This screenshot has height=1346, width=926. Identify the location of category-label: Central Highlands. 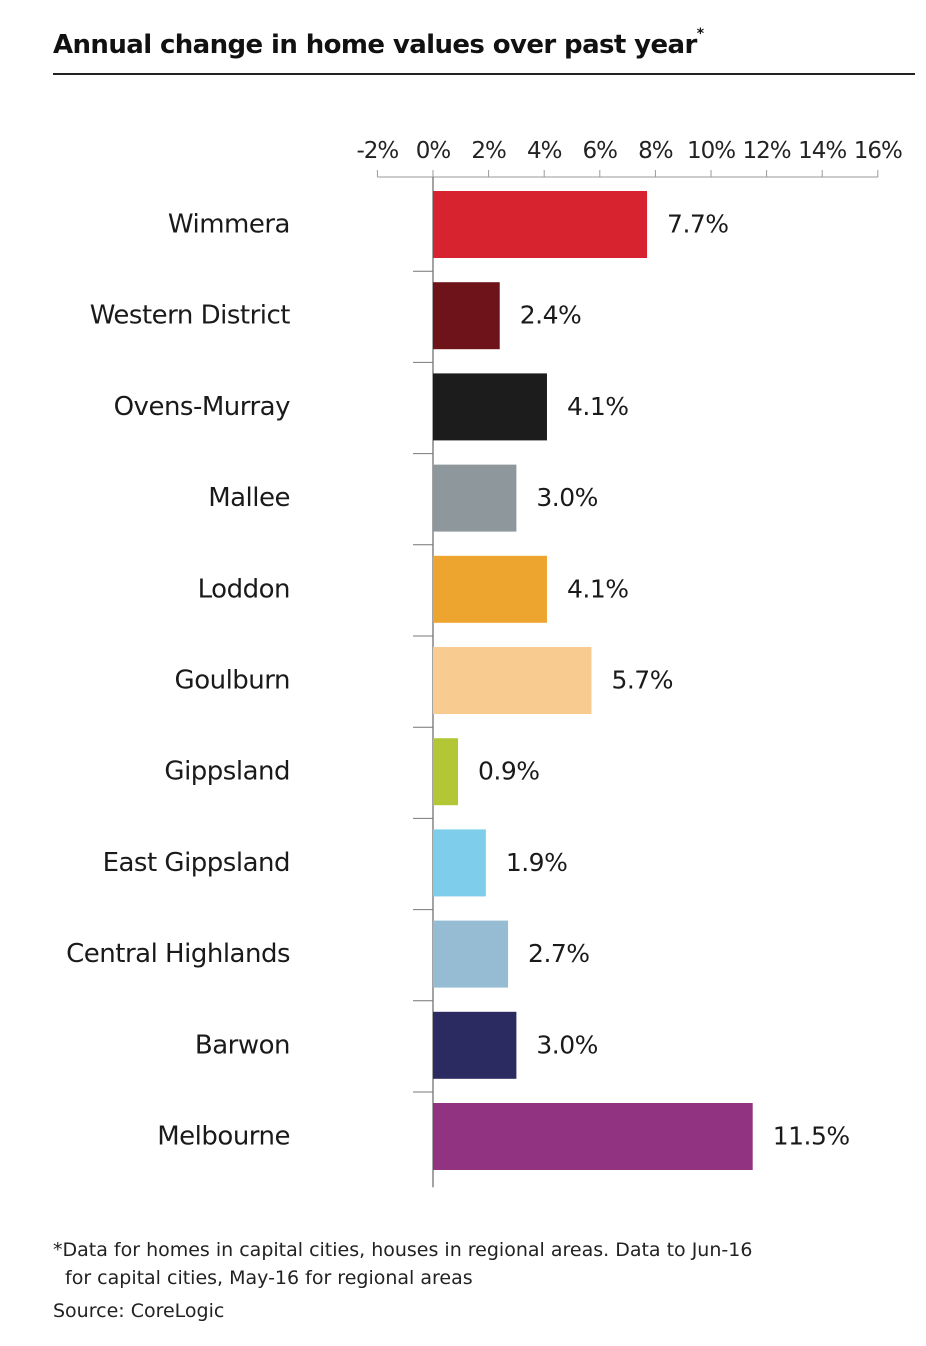
(178, 954).